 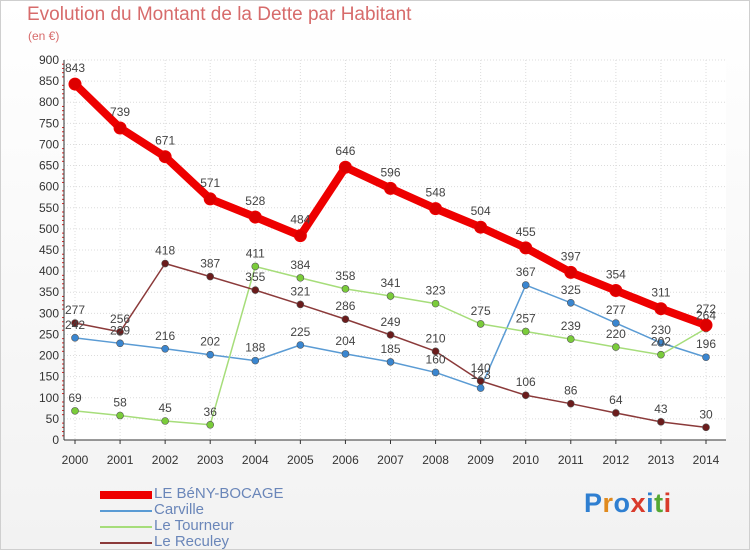 I want to click on legend-swatch, so click(x=126, y=543).